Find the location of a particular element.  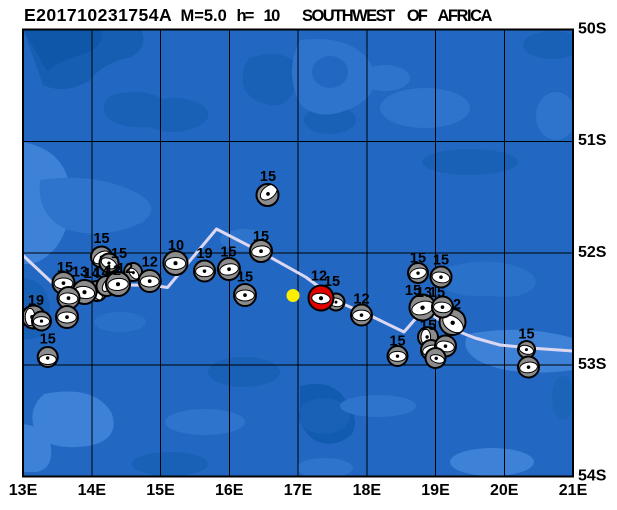

svg-text: 17E is located at coordinates (298, 490).